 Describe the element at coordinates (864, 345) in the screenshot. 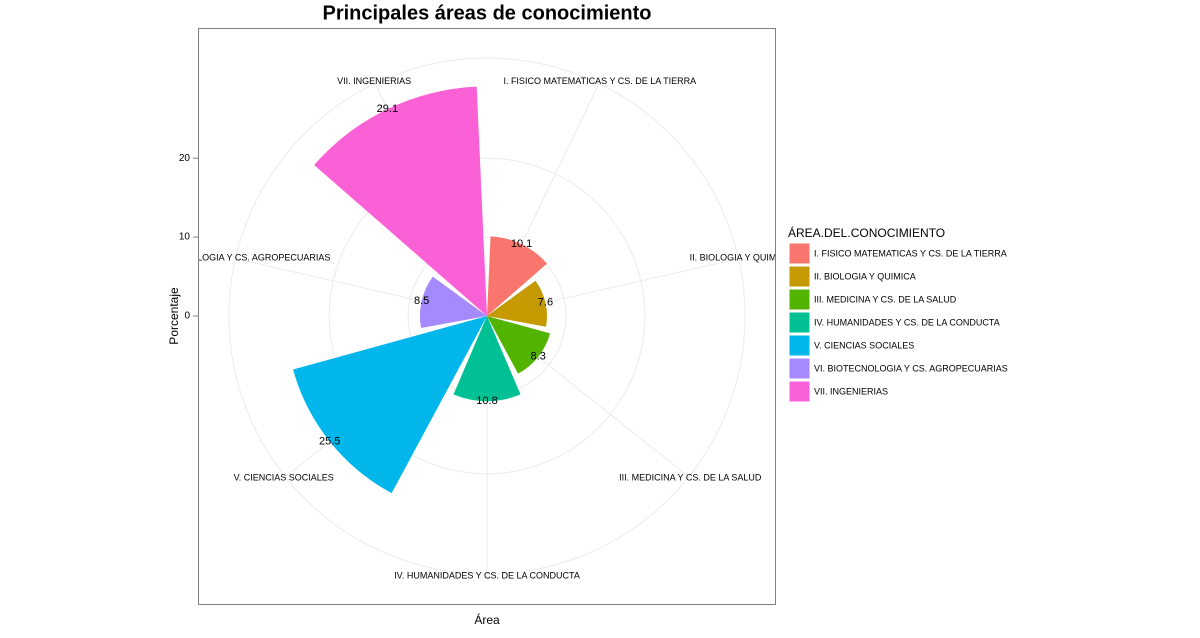

I see `legend-label: V. CIENCIAS SOCIALES` at that location.